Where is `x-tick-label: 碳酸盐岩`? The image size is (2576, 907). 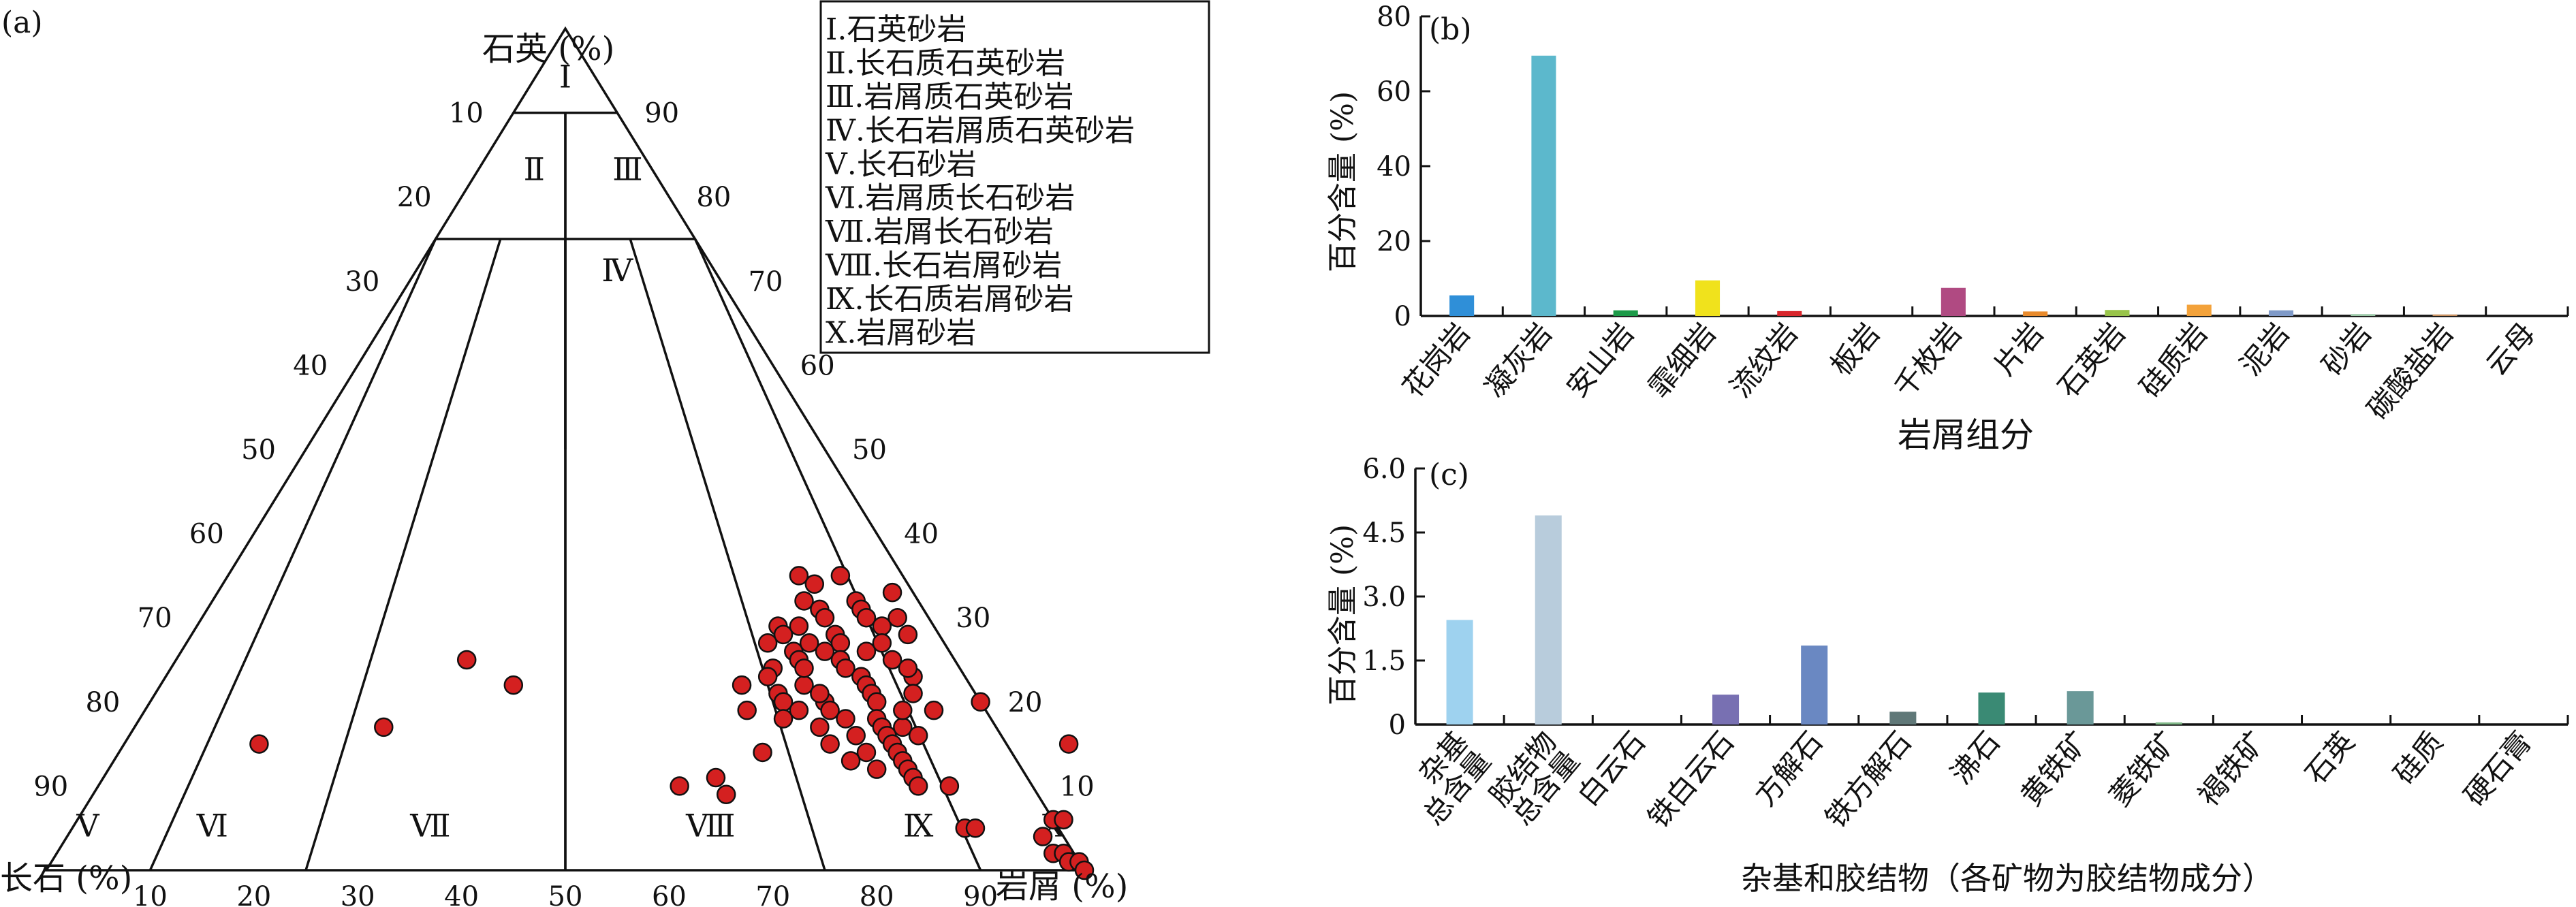 x-tick-label: 碳酸盐岩 is located at coordinates (2410, 371).